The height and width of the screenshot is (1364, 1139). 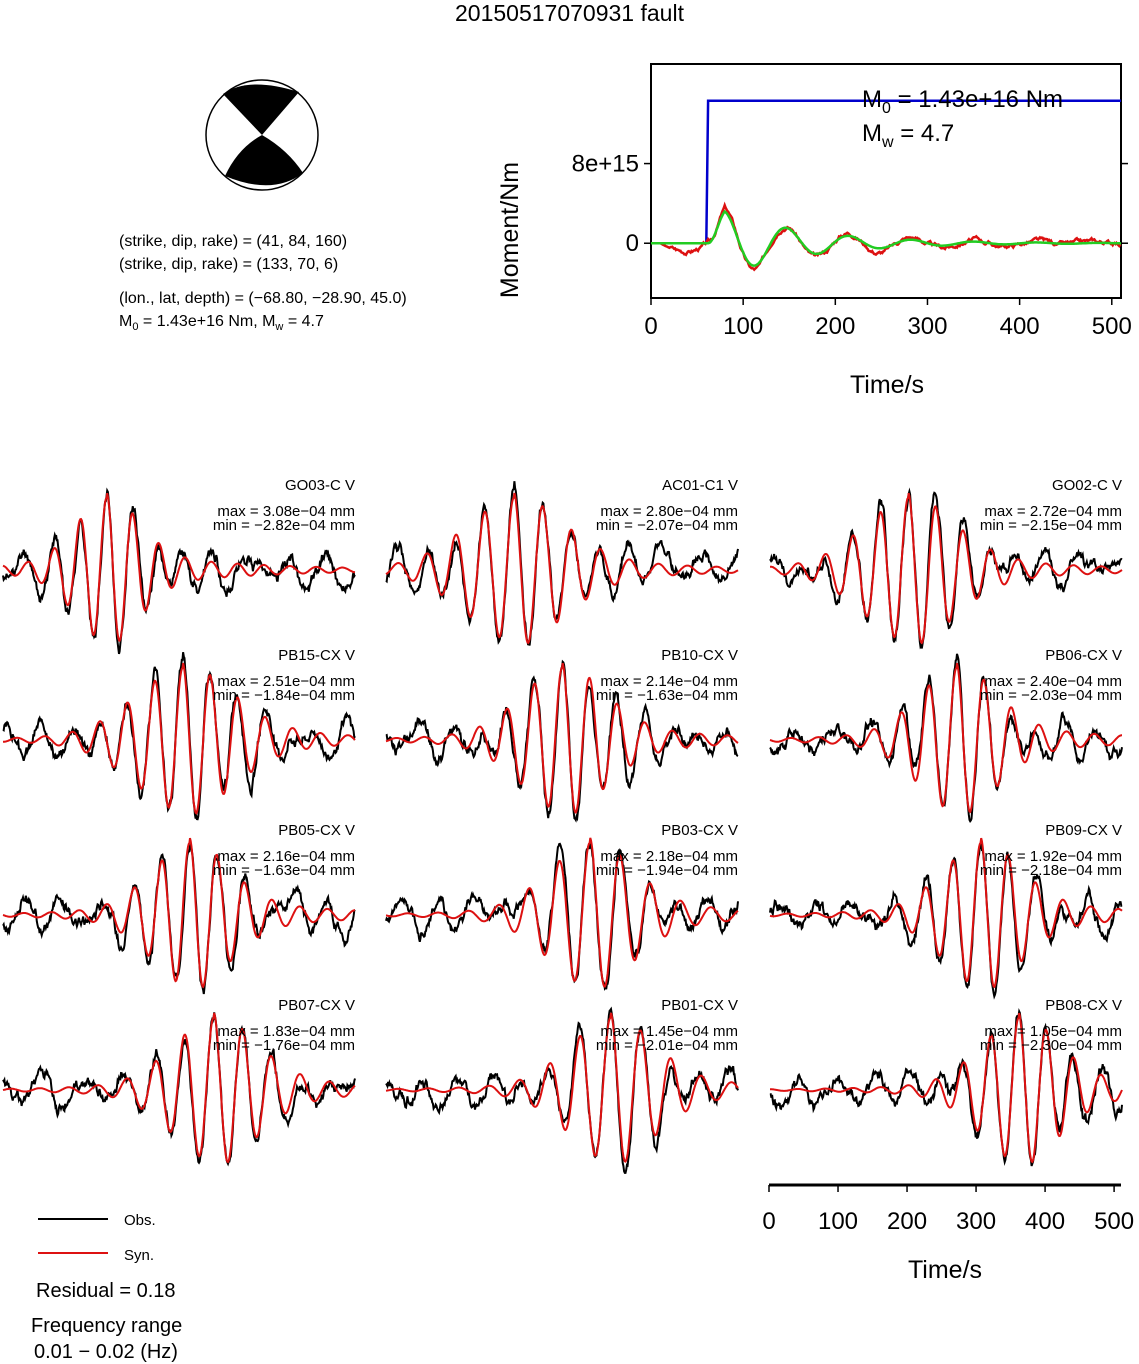 What do you see at coordinates (927, 326) in the screenshot?
I see `moment-xtick-label: 300` at bounding box center [927, 326].